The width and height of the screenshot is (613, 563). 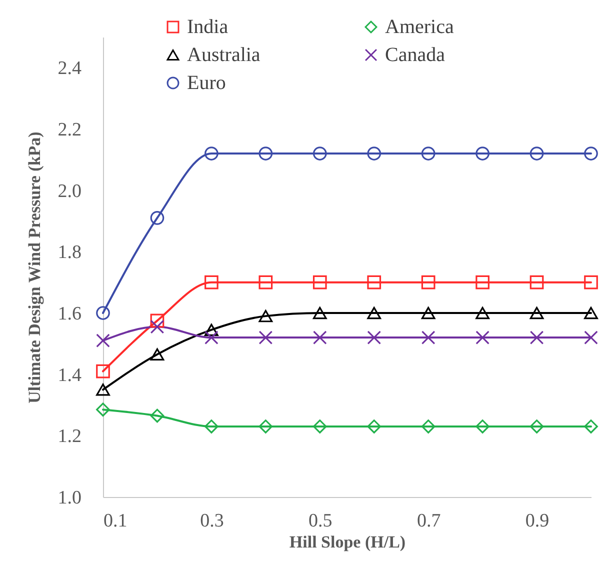 What do you see at coordinates (537, 521) in the screenshot?
I see `x-tick-label: 0.9` at bounding box center [537, 521].